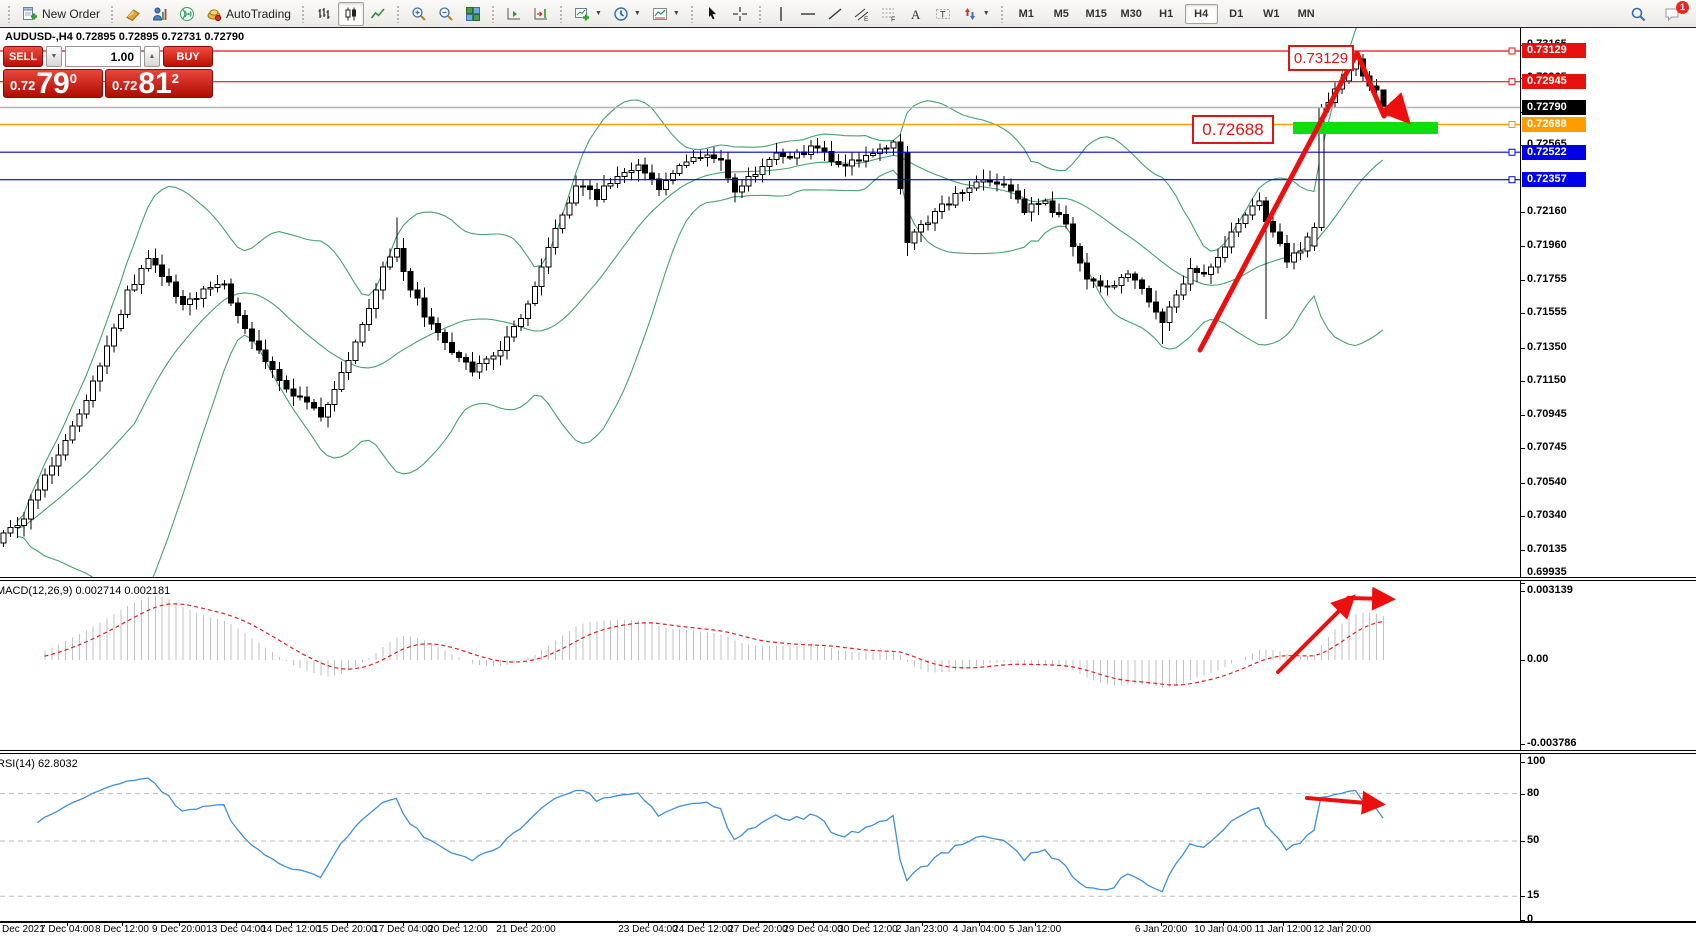  What do you see at coordinates (23, 56) in the screenshot?
I see `sell-button: SELL` at bounding box center [23, 56].